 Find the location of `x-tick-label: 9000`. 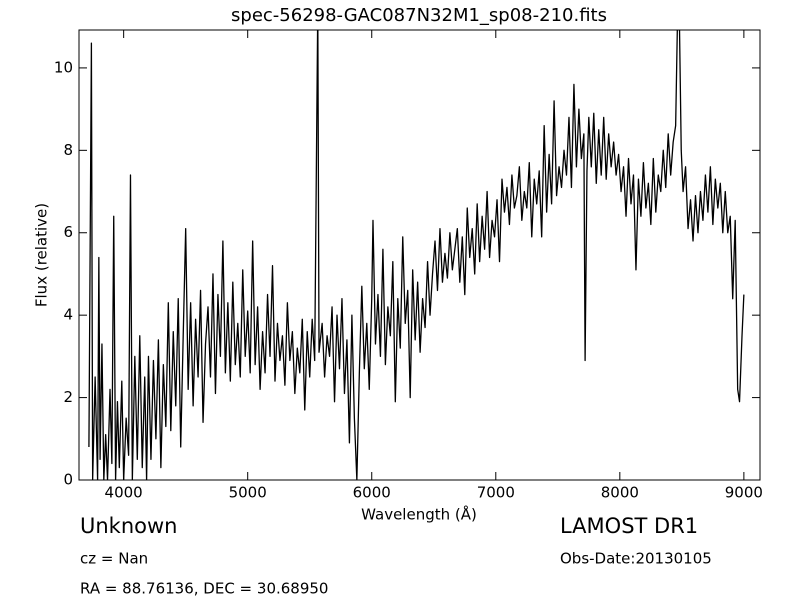

x-tick-label: 9000 is located at coordinates (744, 493).